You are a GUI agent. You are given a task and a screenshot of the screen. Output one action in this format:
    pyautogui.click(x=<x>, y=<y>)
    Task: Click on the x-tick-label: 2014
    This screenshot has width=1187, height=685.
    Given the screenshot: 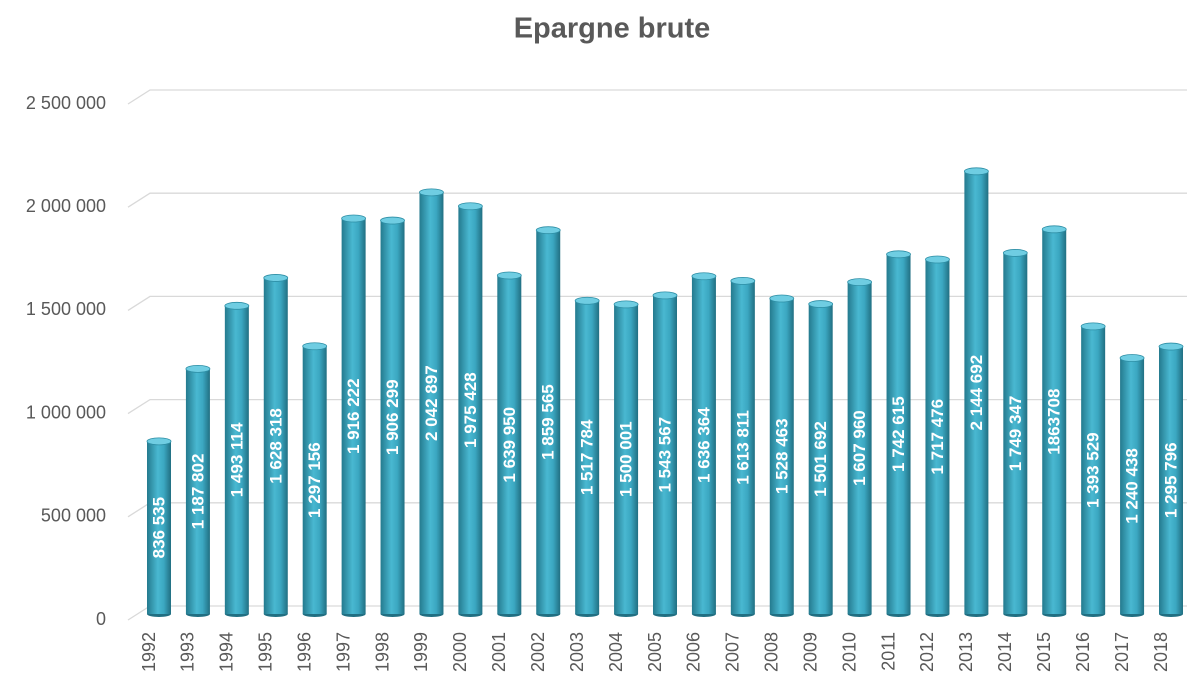 What is the action you would take?
    pyautogui.click(x=1005, y=652)
    